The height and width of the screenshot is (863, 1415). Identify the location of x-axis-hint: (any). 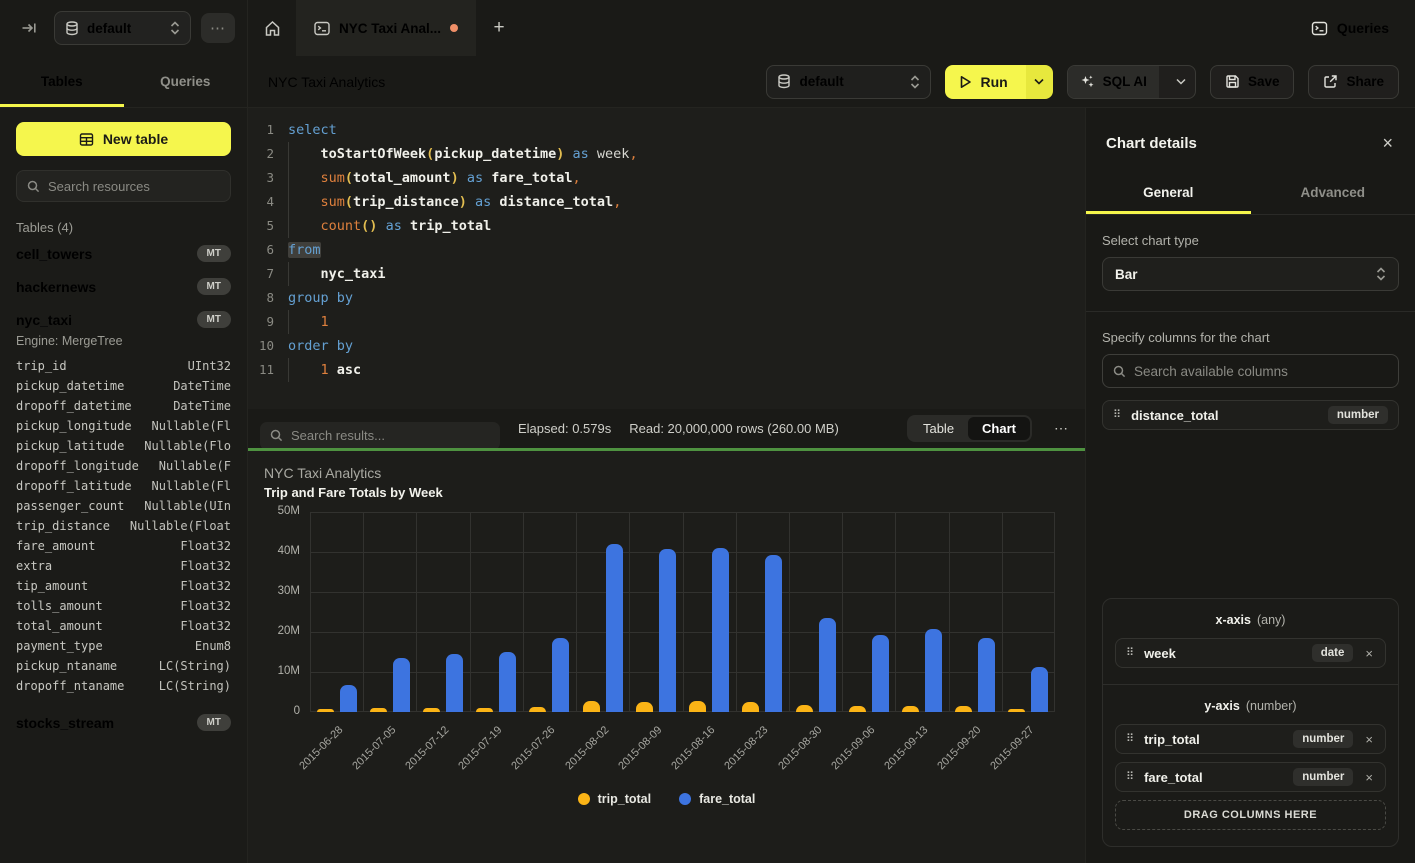
(1271, 620).